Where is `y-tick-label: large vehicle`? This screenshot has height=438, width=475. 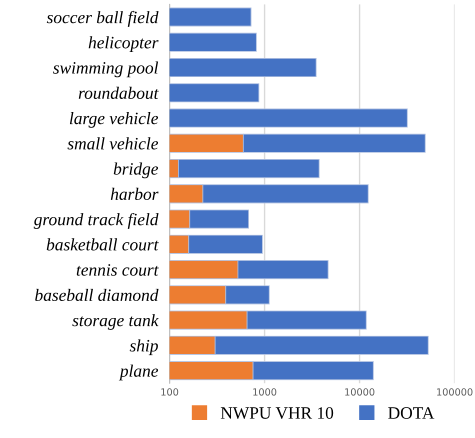
y-tick-label: large vehicle is located at coordinates (114, 120).